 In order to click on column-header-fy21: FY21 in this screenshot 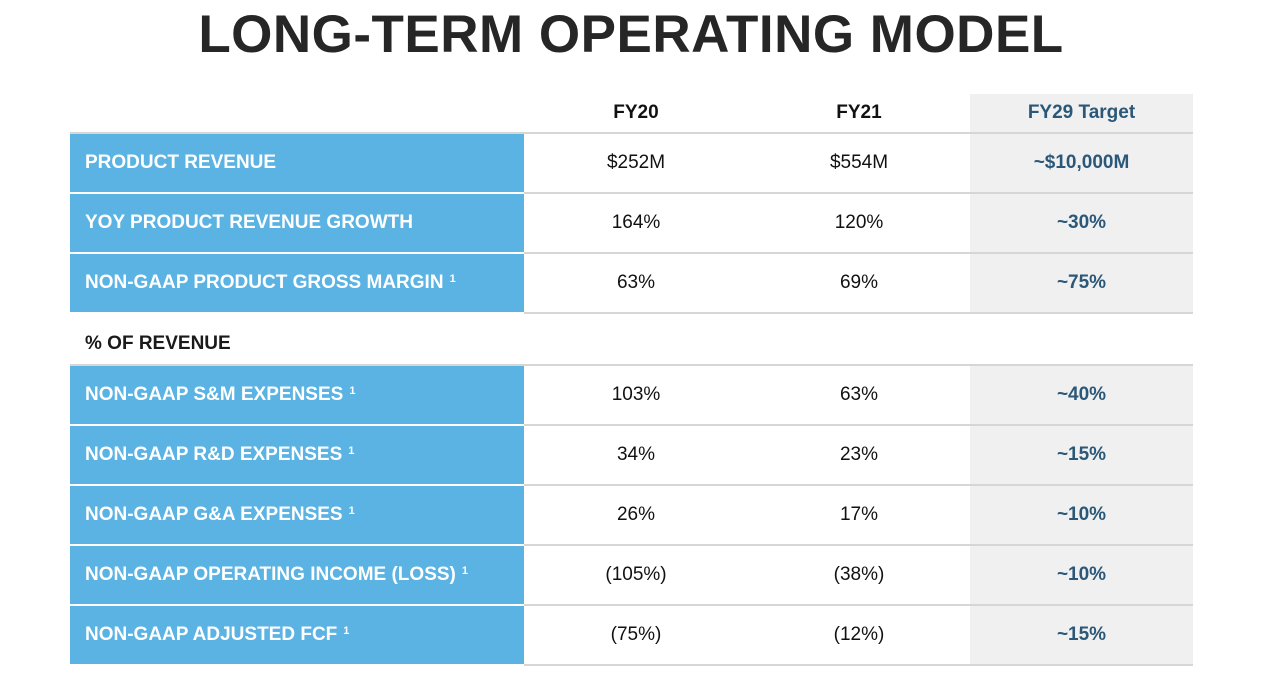, I will do `click(859, 112)`.